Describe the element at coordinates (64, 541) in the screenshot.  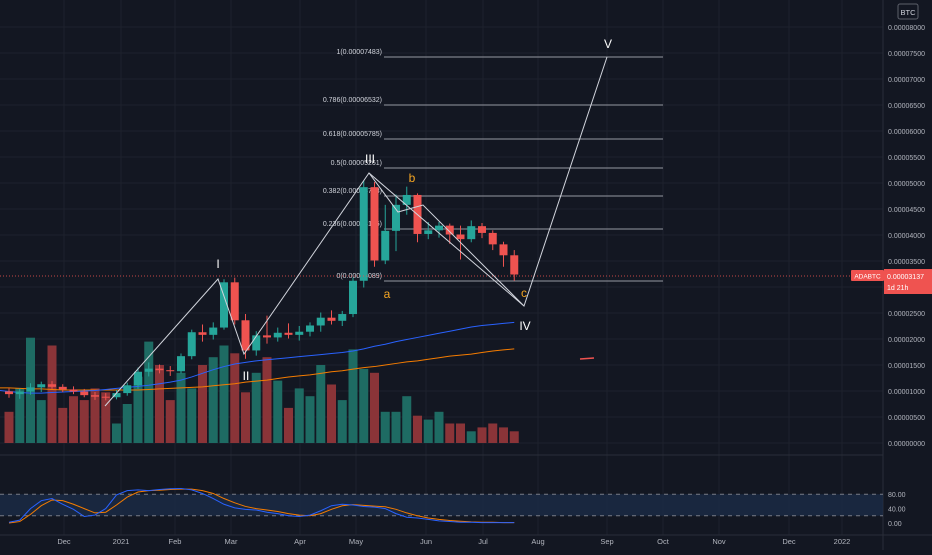
I see `time-axis-label: Dec` at that location.